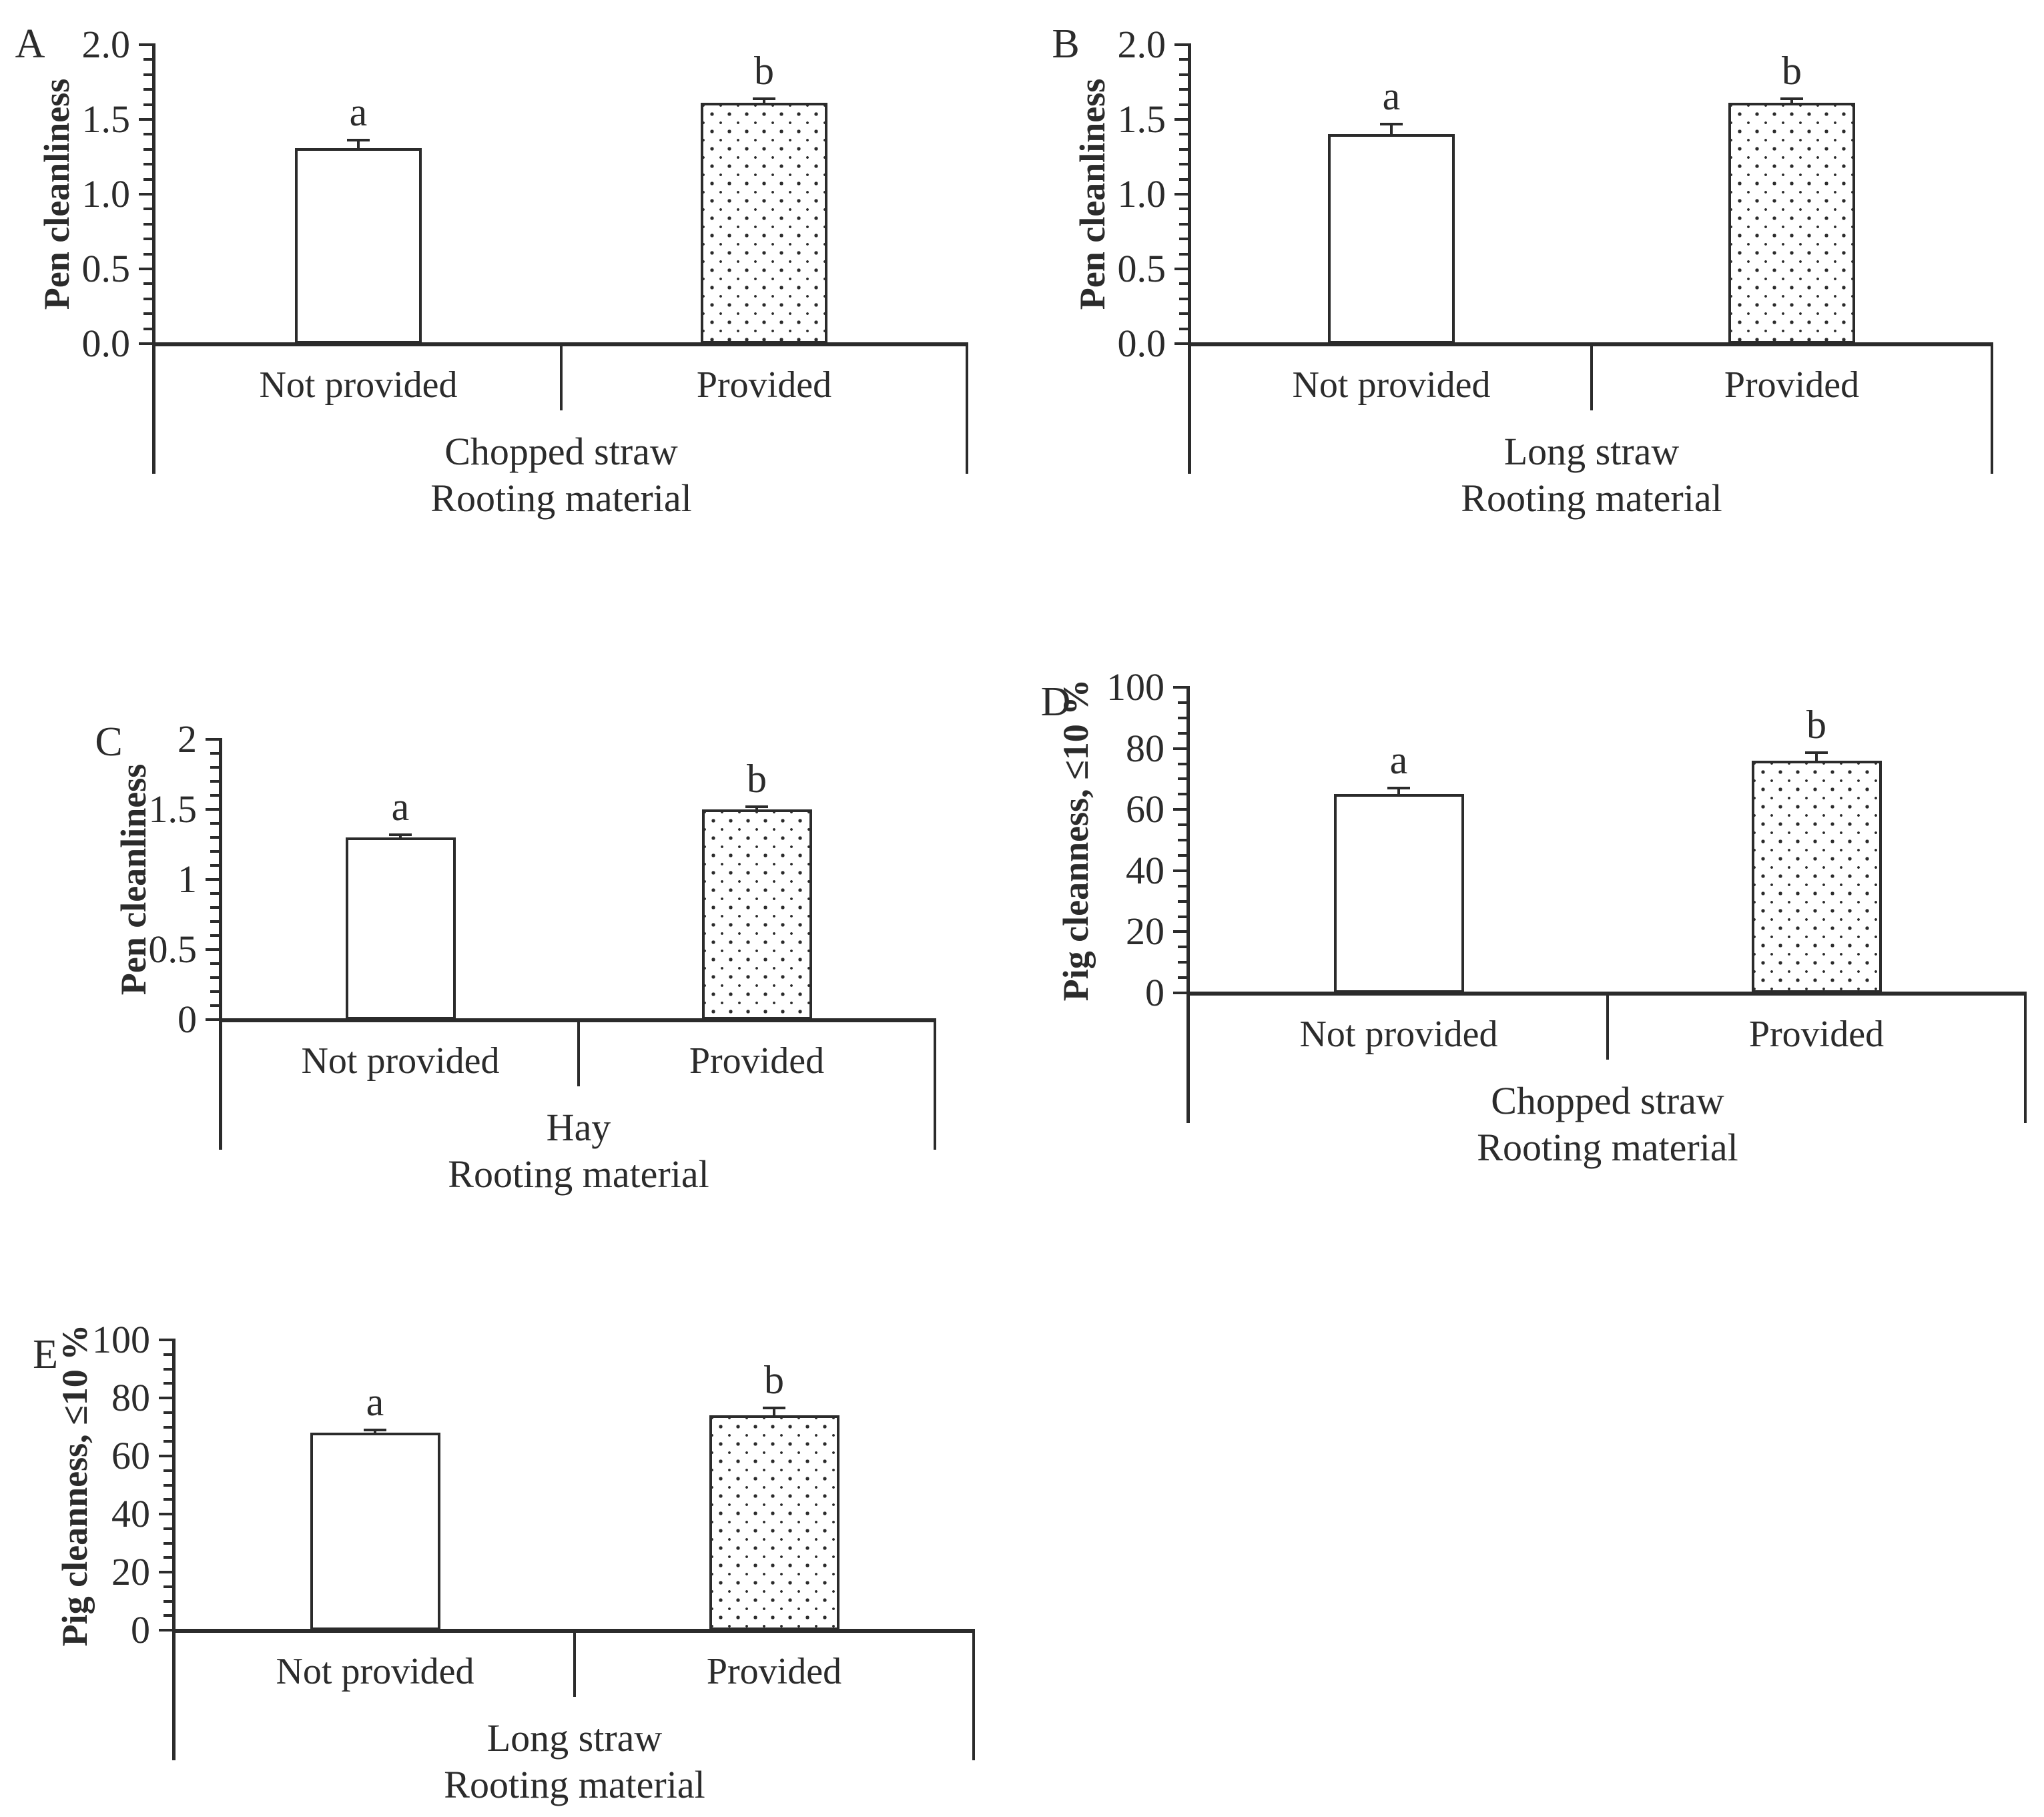 This screenshot has width=2044, height=1817. I want to click on y-tick-label: 1.0, so click(106, 194).